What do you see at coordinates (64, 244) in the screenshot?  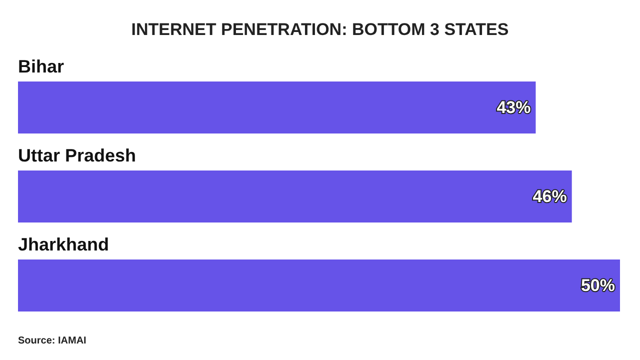 I see `y-tick-label: Jharkhand` at bounding box center [64, 244].